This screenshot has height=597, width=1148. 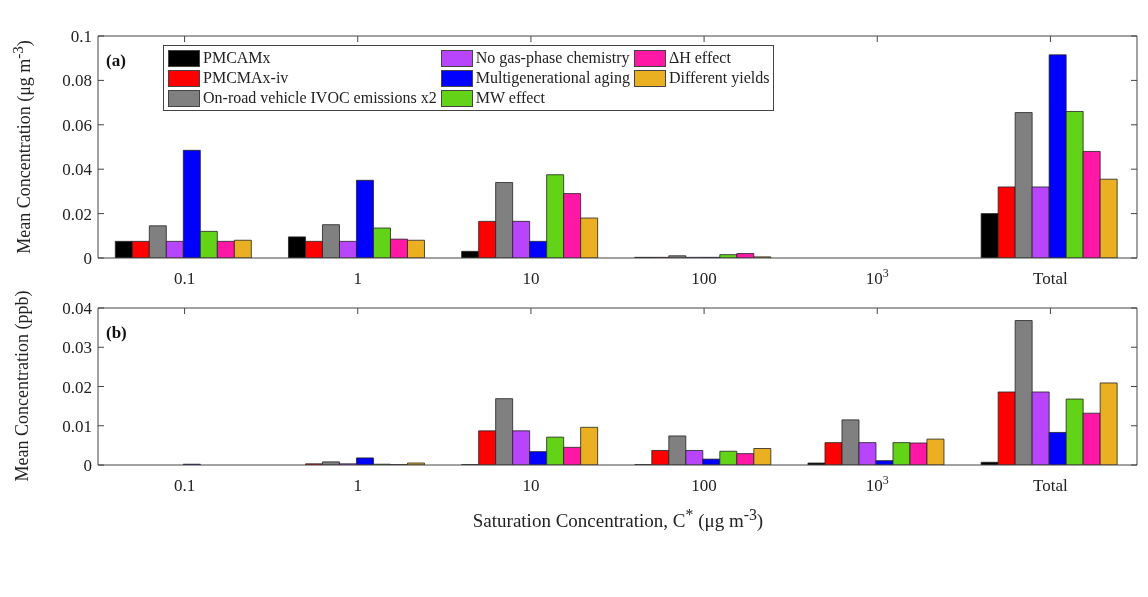 What do you see at coordinates (719, 78) in the screenshot?
I see `legend-label: Different yields` at bounding box center [719, 78].